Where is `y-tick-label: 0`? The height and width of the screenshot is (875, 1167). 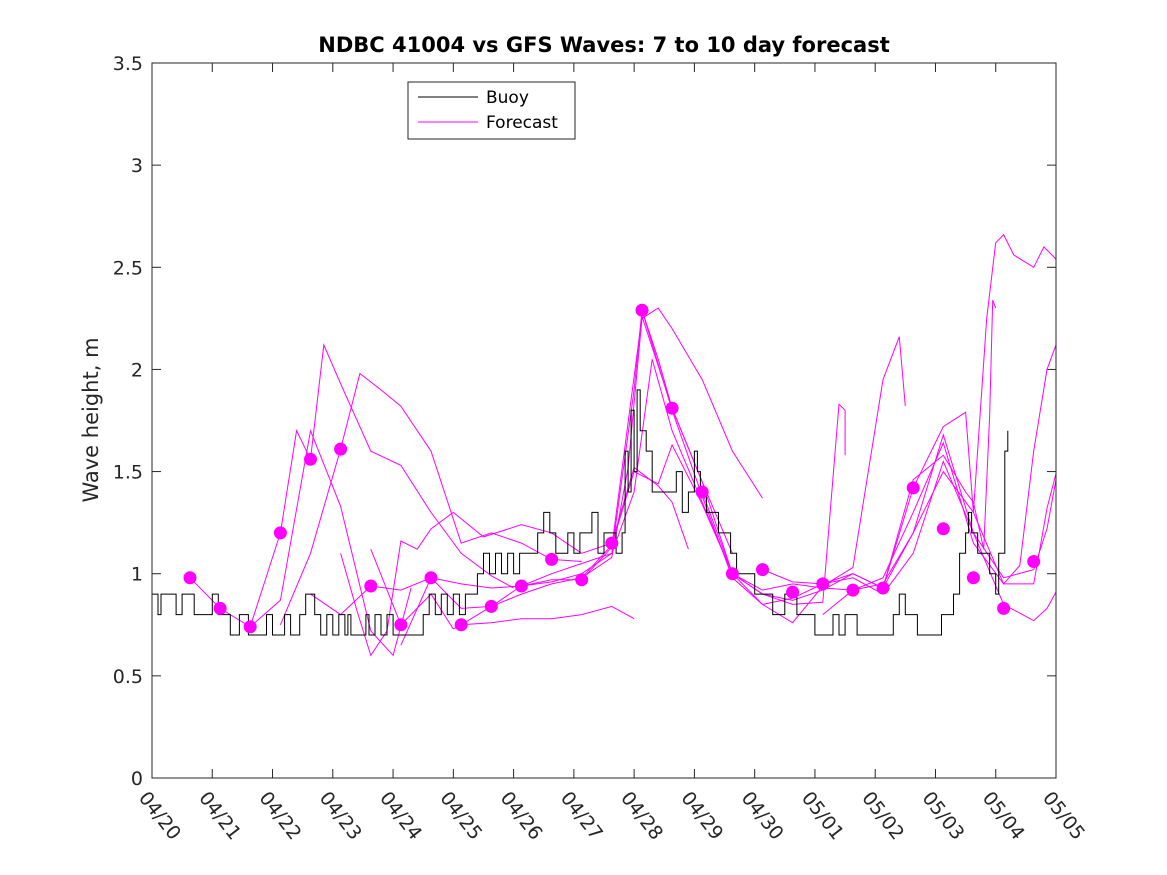
y-tick-label: 0 is located at coordinates (137, 779).